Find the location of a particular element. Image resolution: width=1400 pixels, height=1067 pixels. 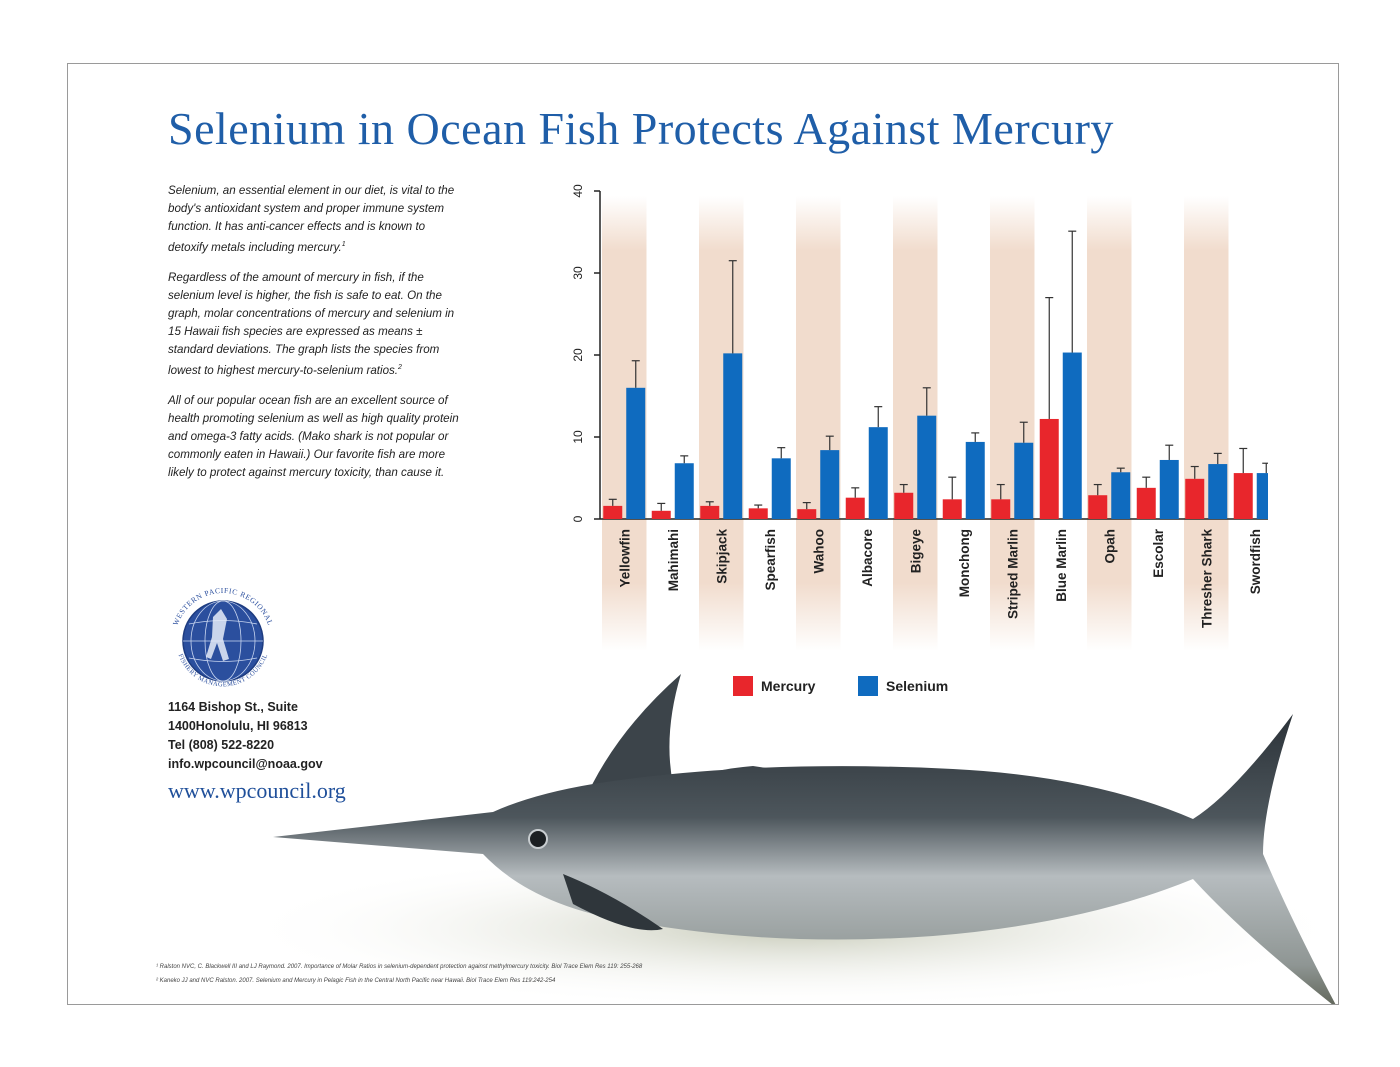

y-tick-label: 40 is located at coordinates (578, 191).